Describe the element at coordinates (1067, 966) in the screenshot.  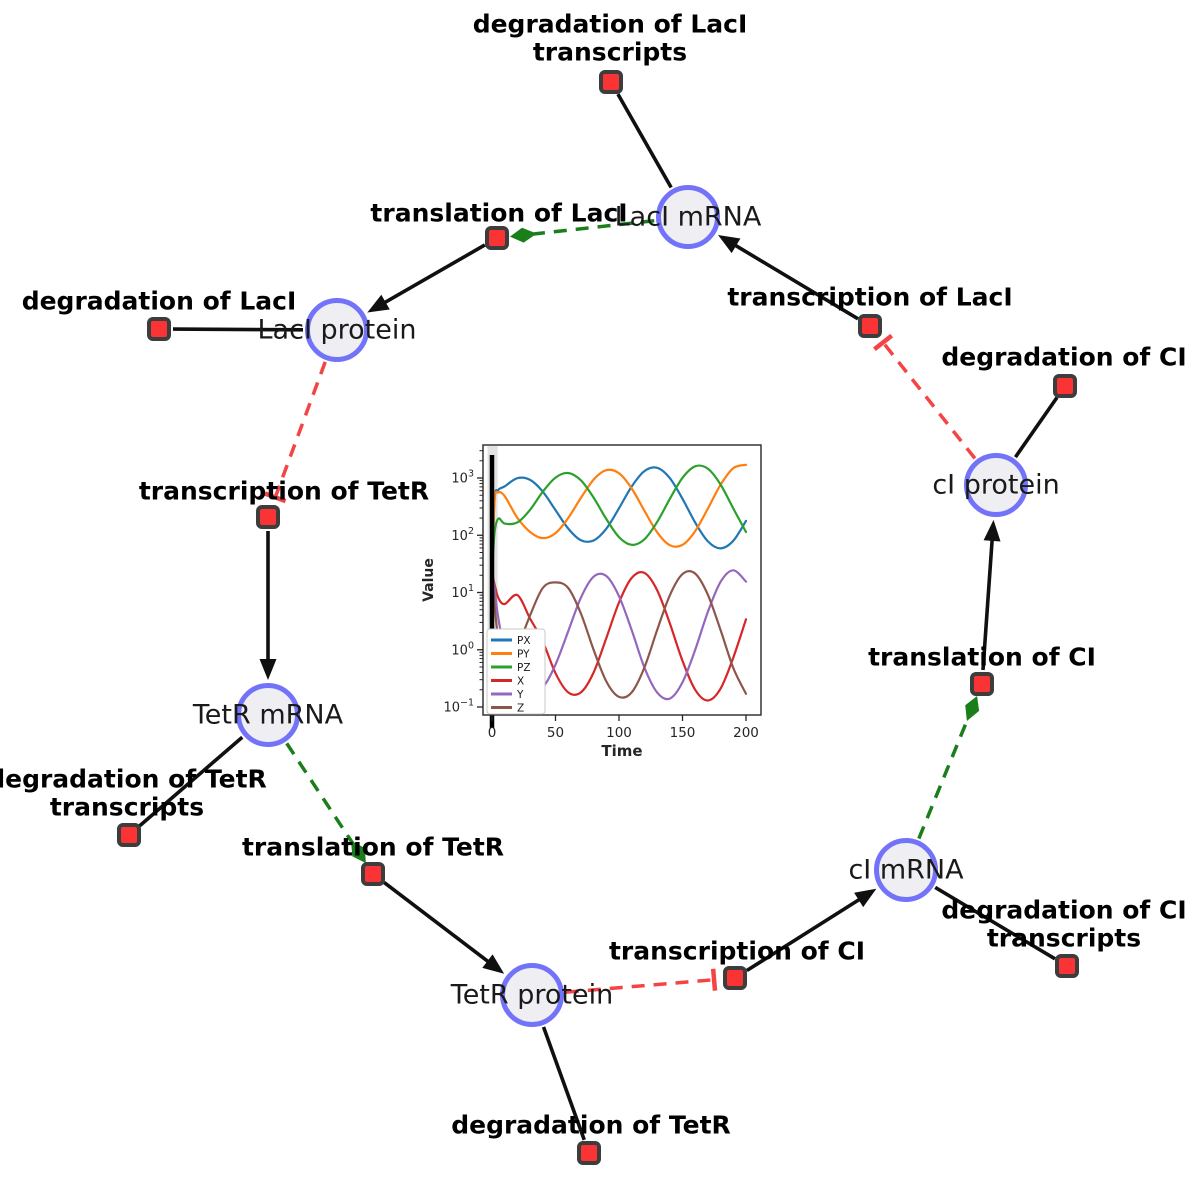
I see `reaction-node-cI_mrna_deg` at that location.